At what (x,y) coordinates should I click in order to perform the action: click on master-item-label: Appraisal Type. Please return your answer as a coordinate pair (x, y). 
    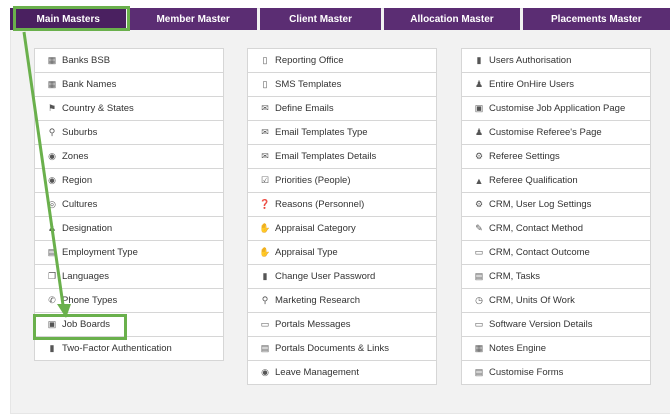
    Looking at the image, I should click on (306, 252).